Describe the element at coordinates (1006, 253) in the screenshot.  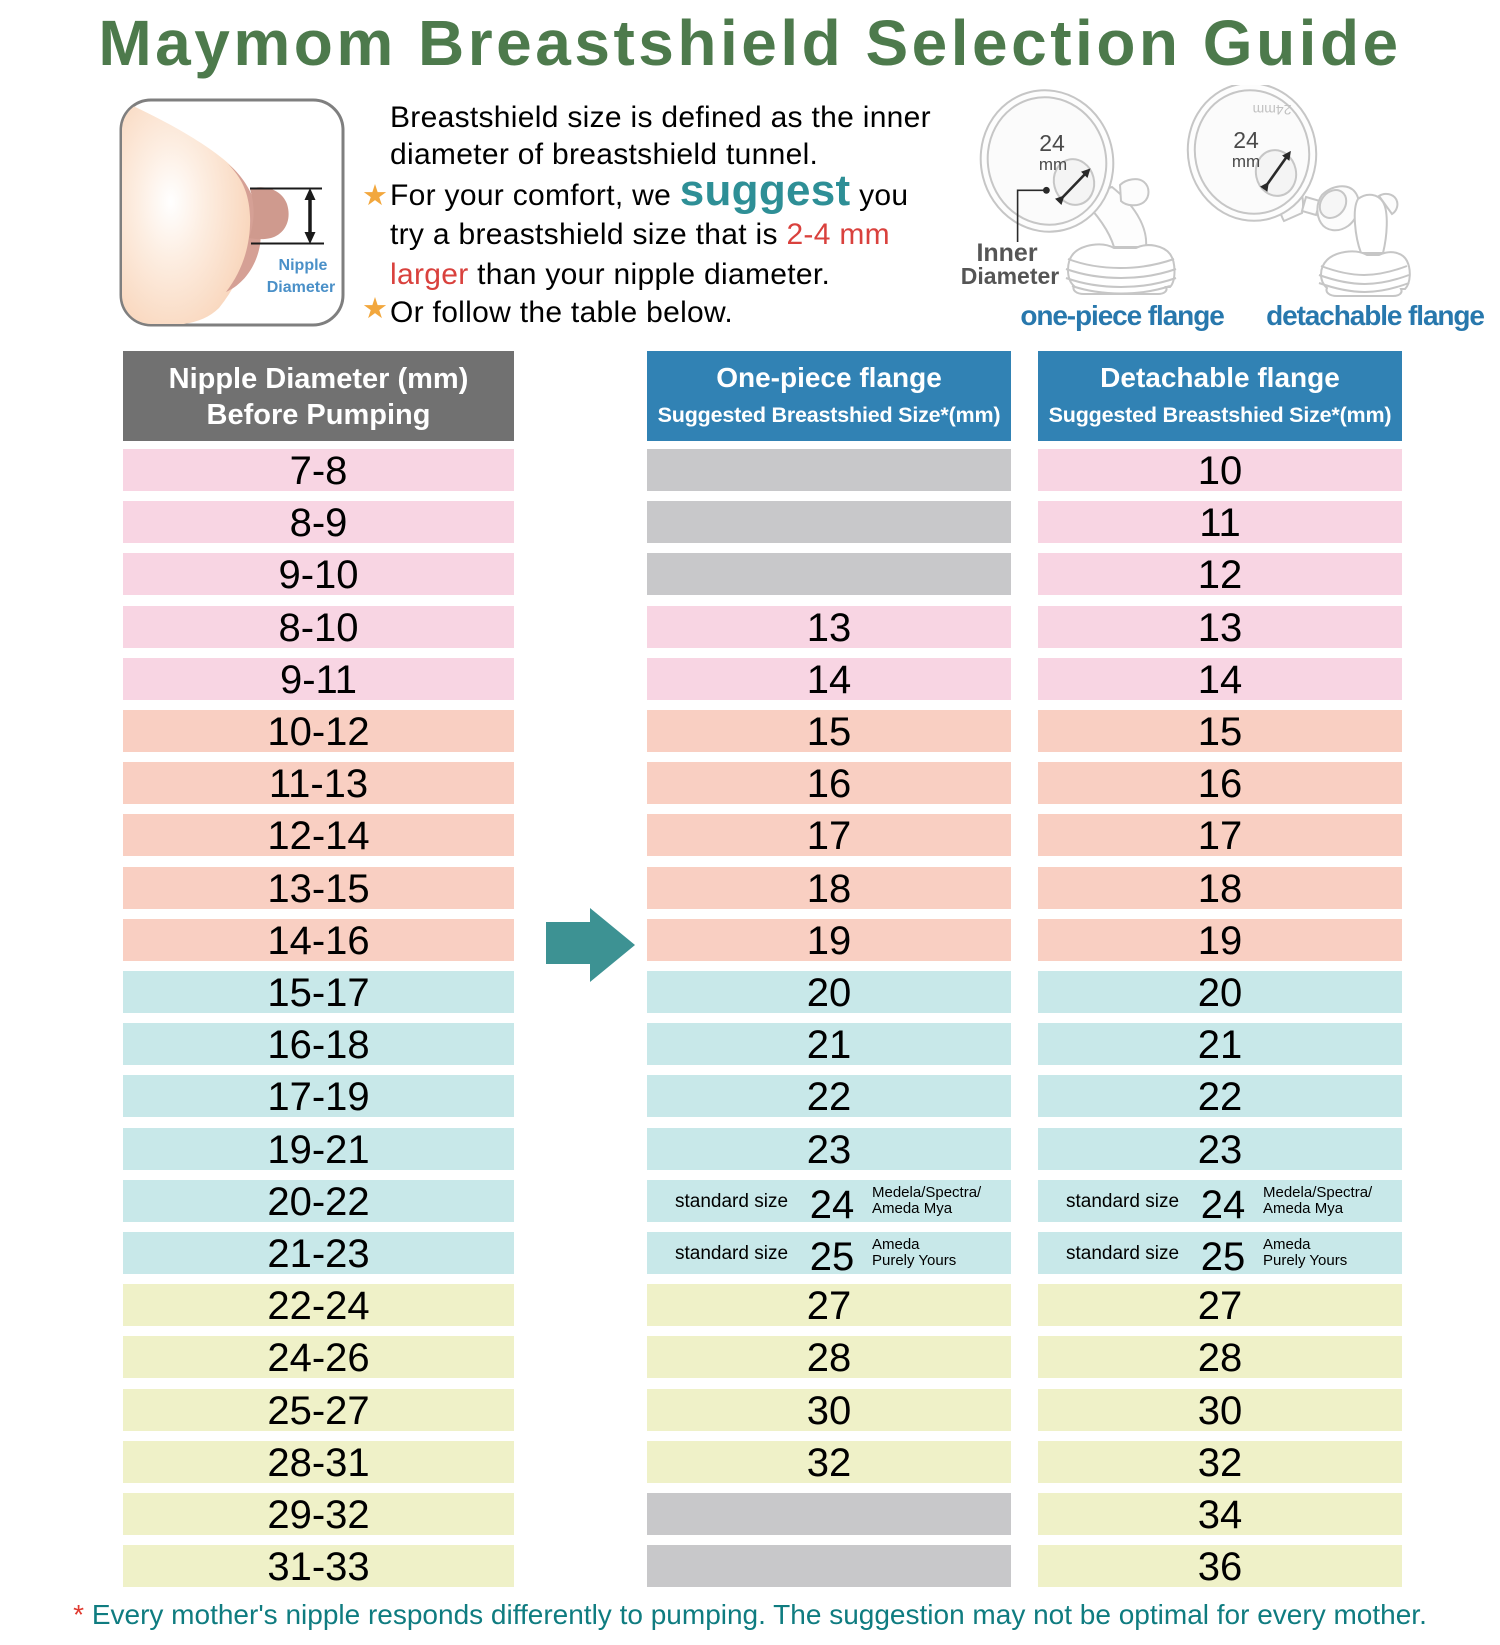
I see `svg-text: Inner` at that location.